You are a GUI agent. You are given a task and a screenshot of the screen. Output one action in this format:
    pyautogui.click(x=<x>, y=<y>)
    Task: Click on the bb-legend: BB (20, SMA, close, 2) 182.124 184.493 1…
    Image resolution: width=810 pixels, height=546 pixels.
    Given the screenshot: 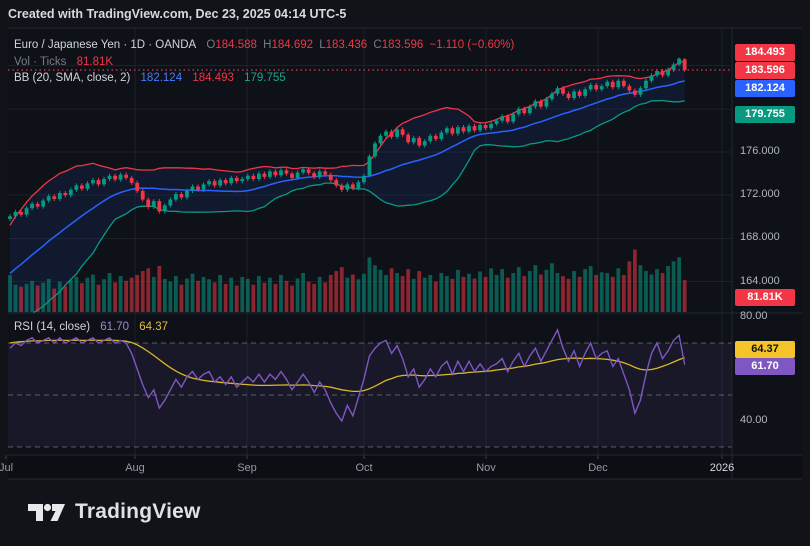 What is the action you would take?
    pyautogui.click(x=150, y=78)
    